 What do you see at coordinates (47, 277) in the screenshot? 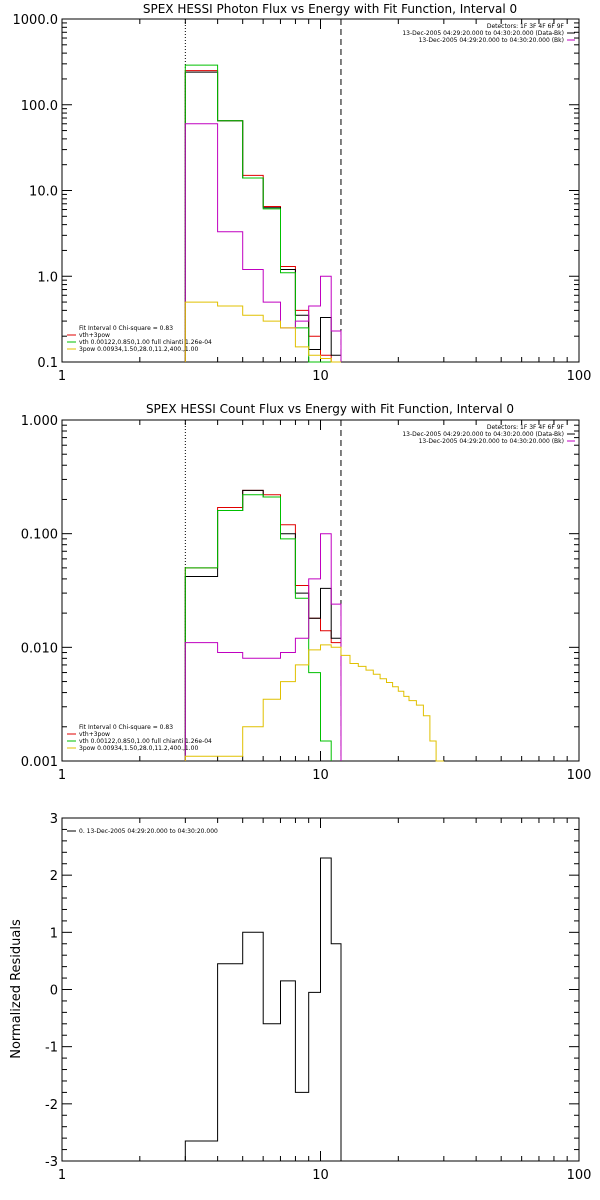
I see `y-tick-label: 1.0` at bounding box center [47, 277].